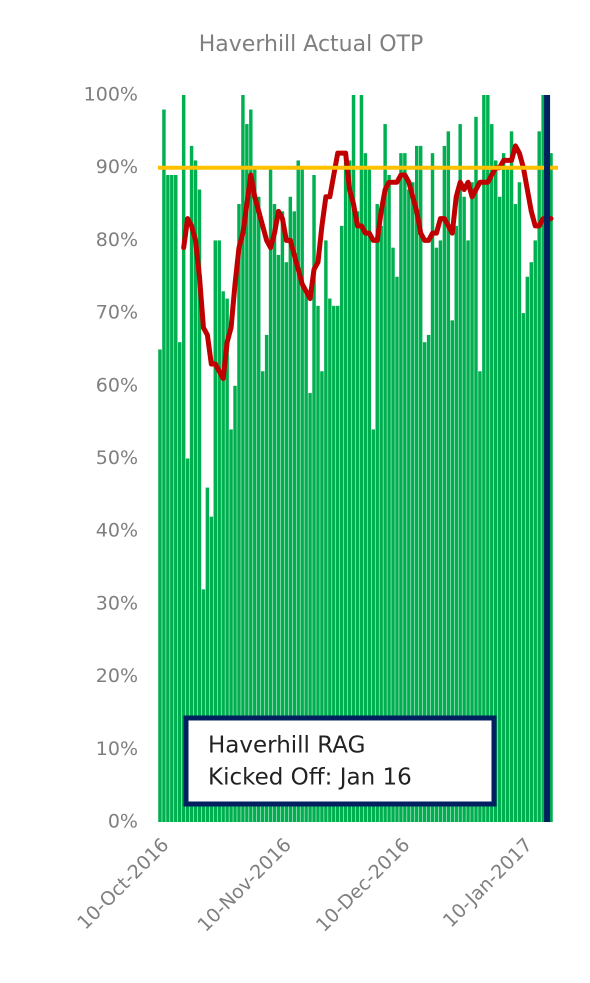  Describe the element at coordinates (117, 167) in the screenshot. I see `y-tick-label: 90%` at that location.